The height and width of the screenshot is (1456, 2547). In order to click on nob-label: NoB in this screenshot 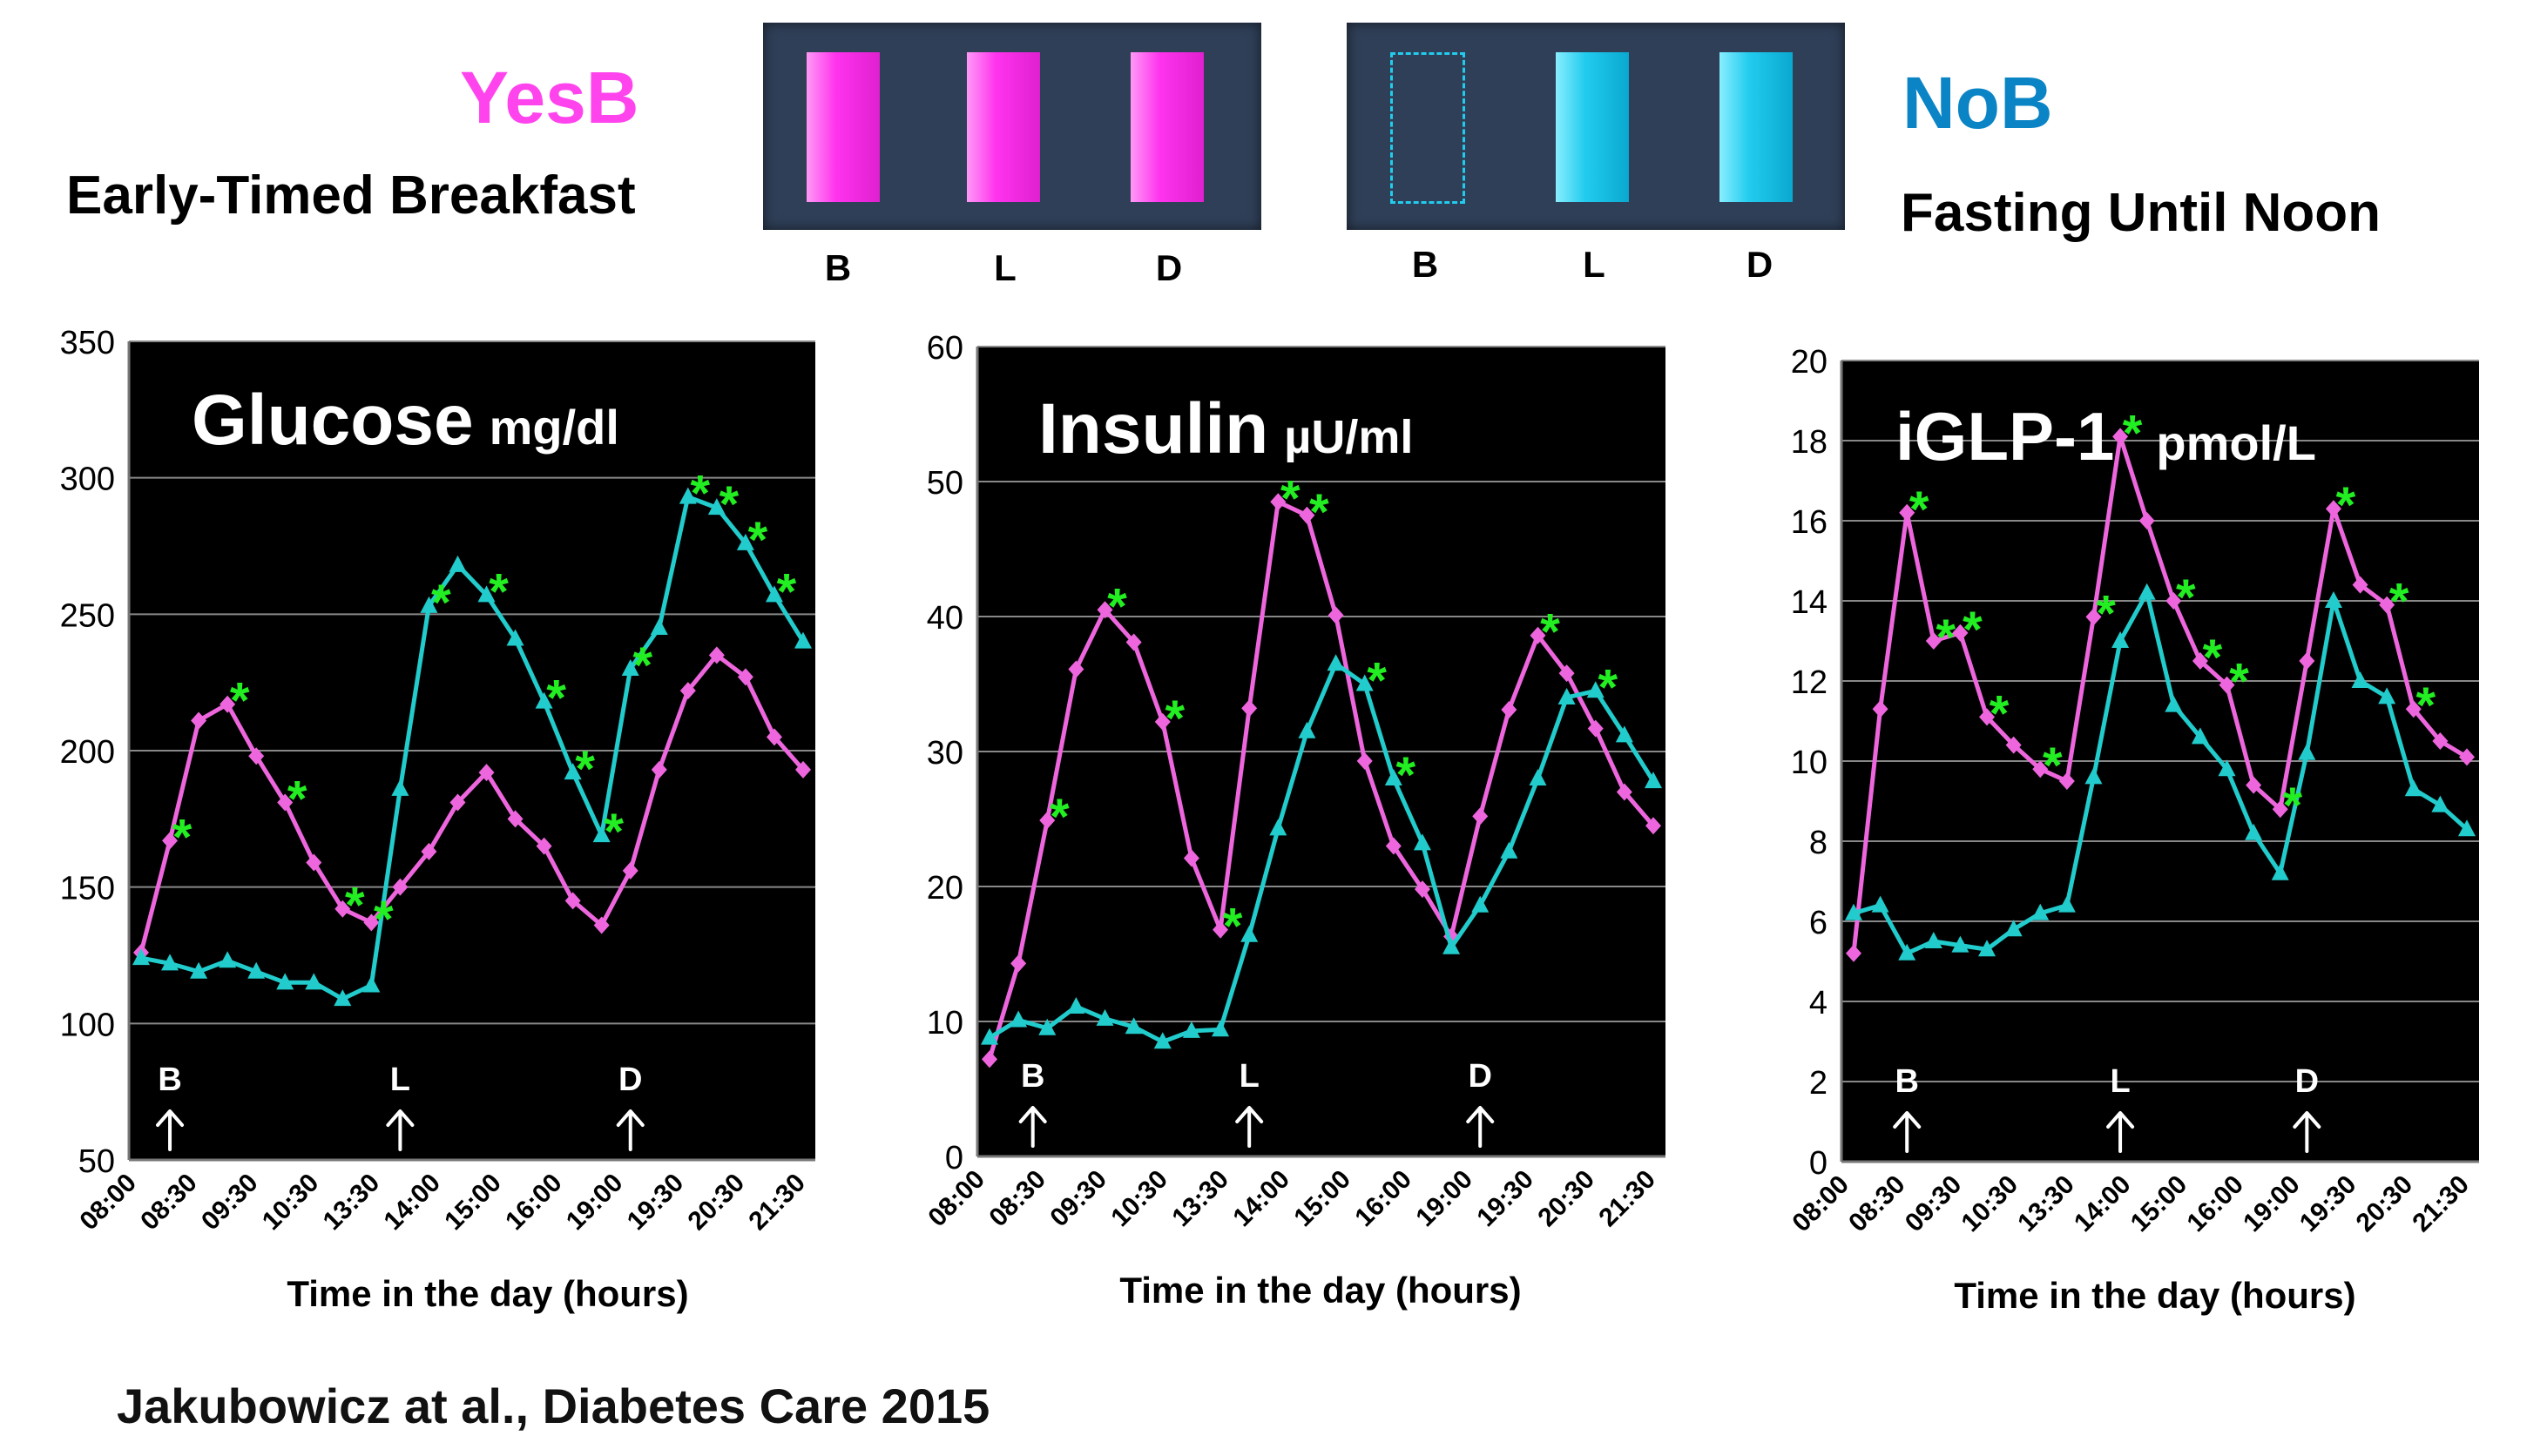, I will do `click(1977, 103)`.